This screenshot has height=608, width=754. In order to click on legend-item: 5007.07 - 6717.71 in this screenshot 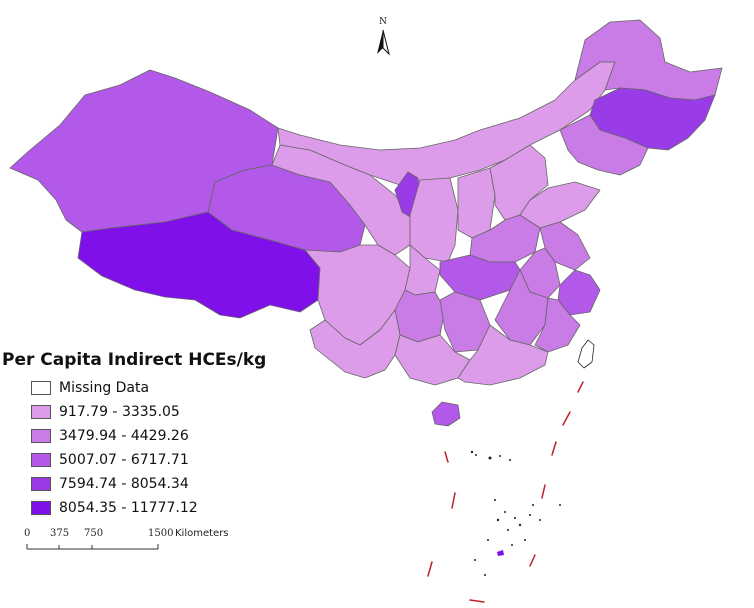, I will do `click(166, 460)`.